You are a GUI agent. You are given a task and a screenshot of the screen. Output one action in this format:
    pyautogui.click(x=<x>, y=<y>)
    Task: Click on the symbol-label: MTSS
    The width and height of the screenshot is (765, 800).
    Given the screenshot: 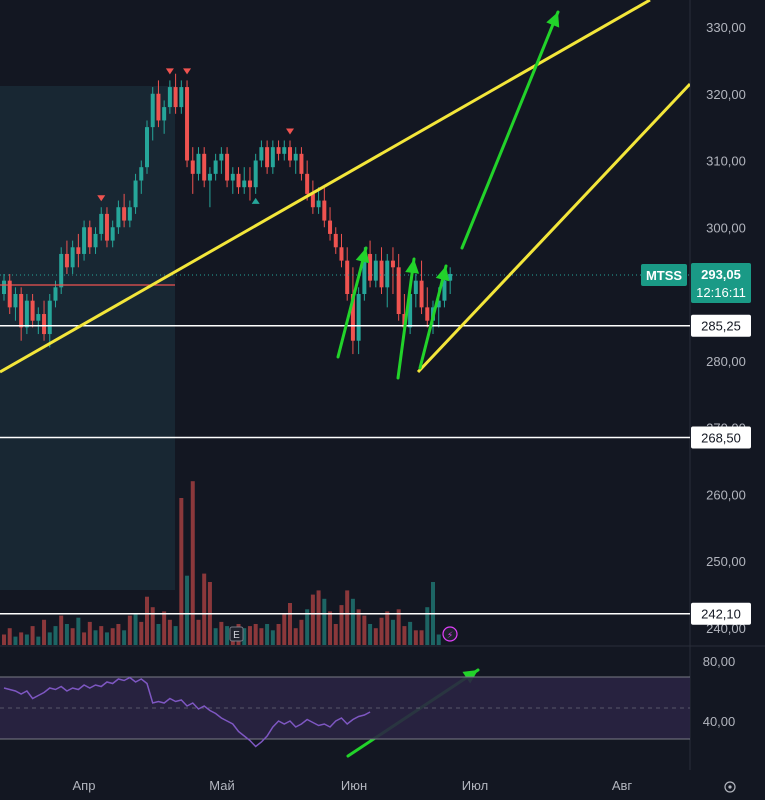 What is the action you would take?
    pyautogui.click(x=664, y=275)
    